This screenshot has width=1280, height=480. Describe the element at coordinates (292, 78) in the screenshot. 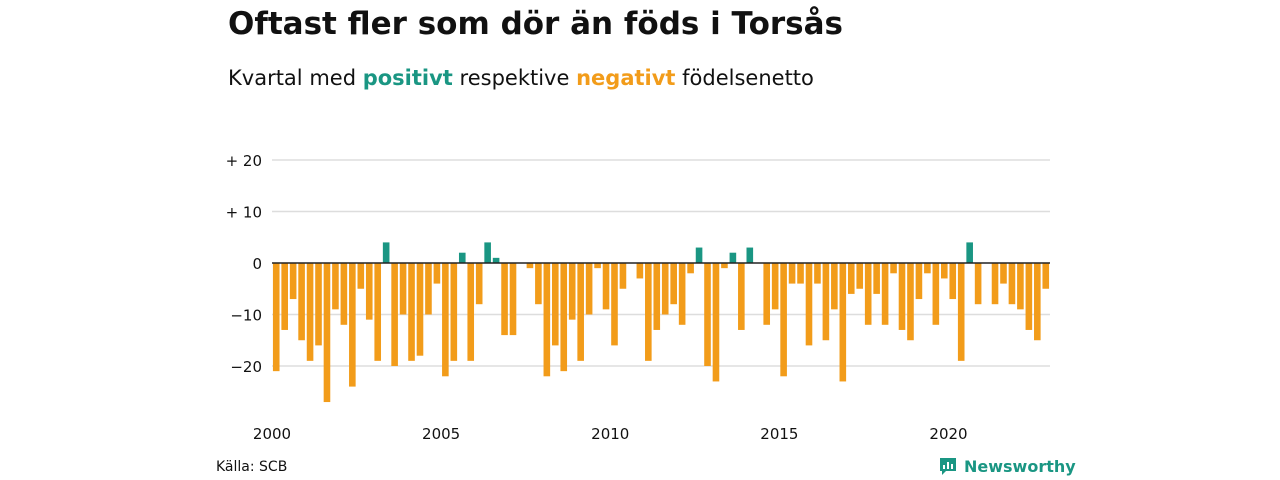

I see `subtitle-prefix: Kvartal med` at that location.